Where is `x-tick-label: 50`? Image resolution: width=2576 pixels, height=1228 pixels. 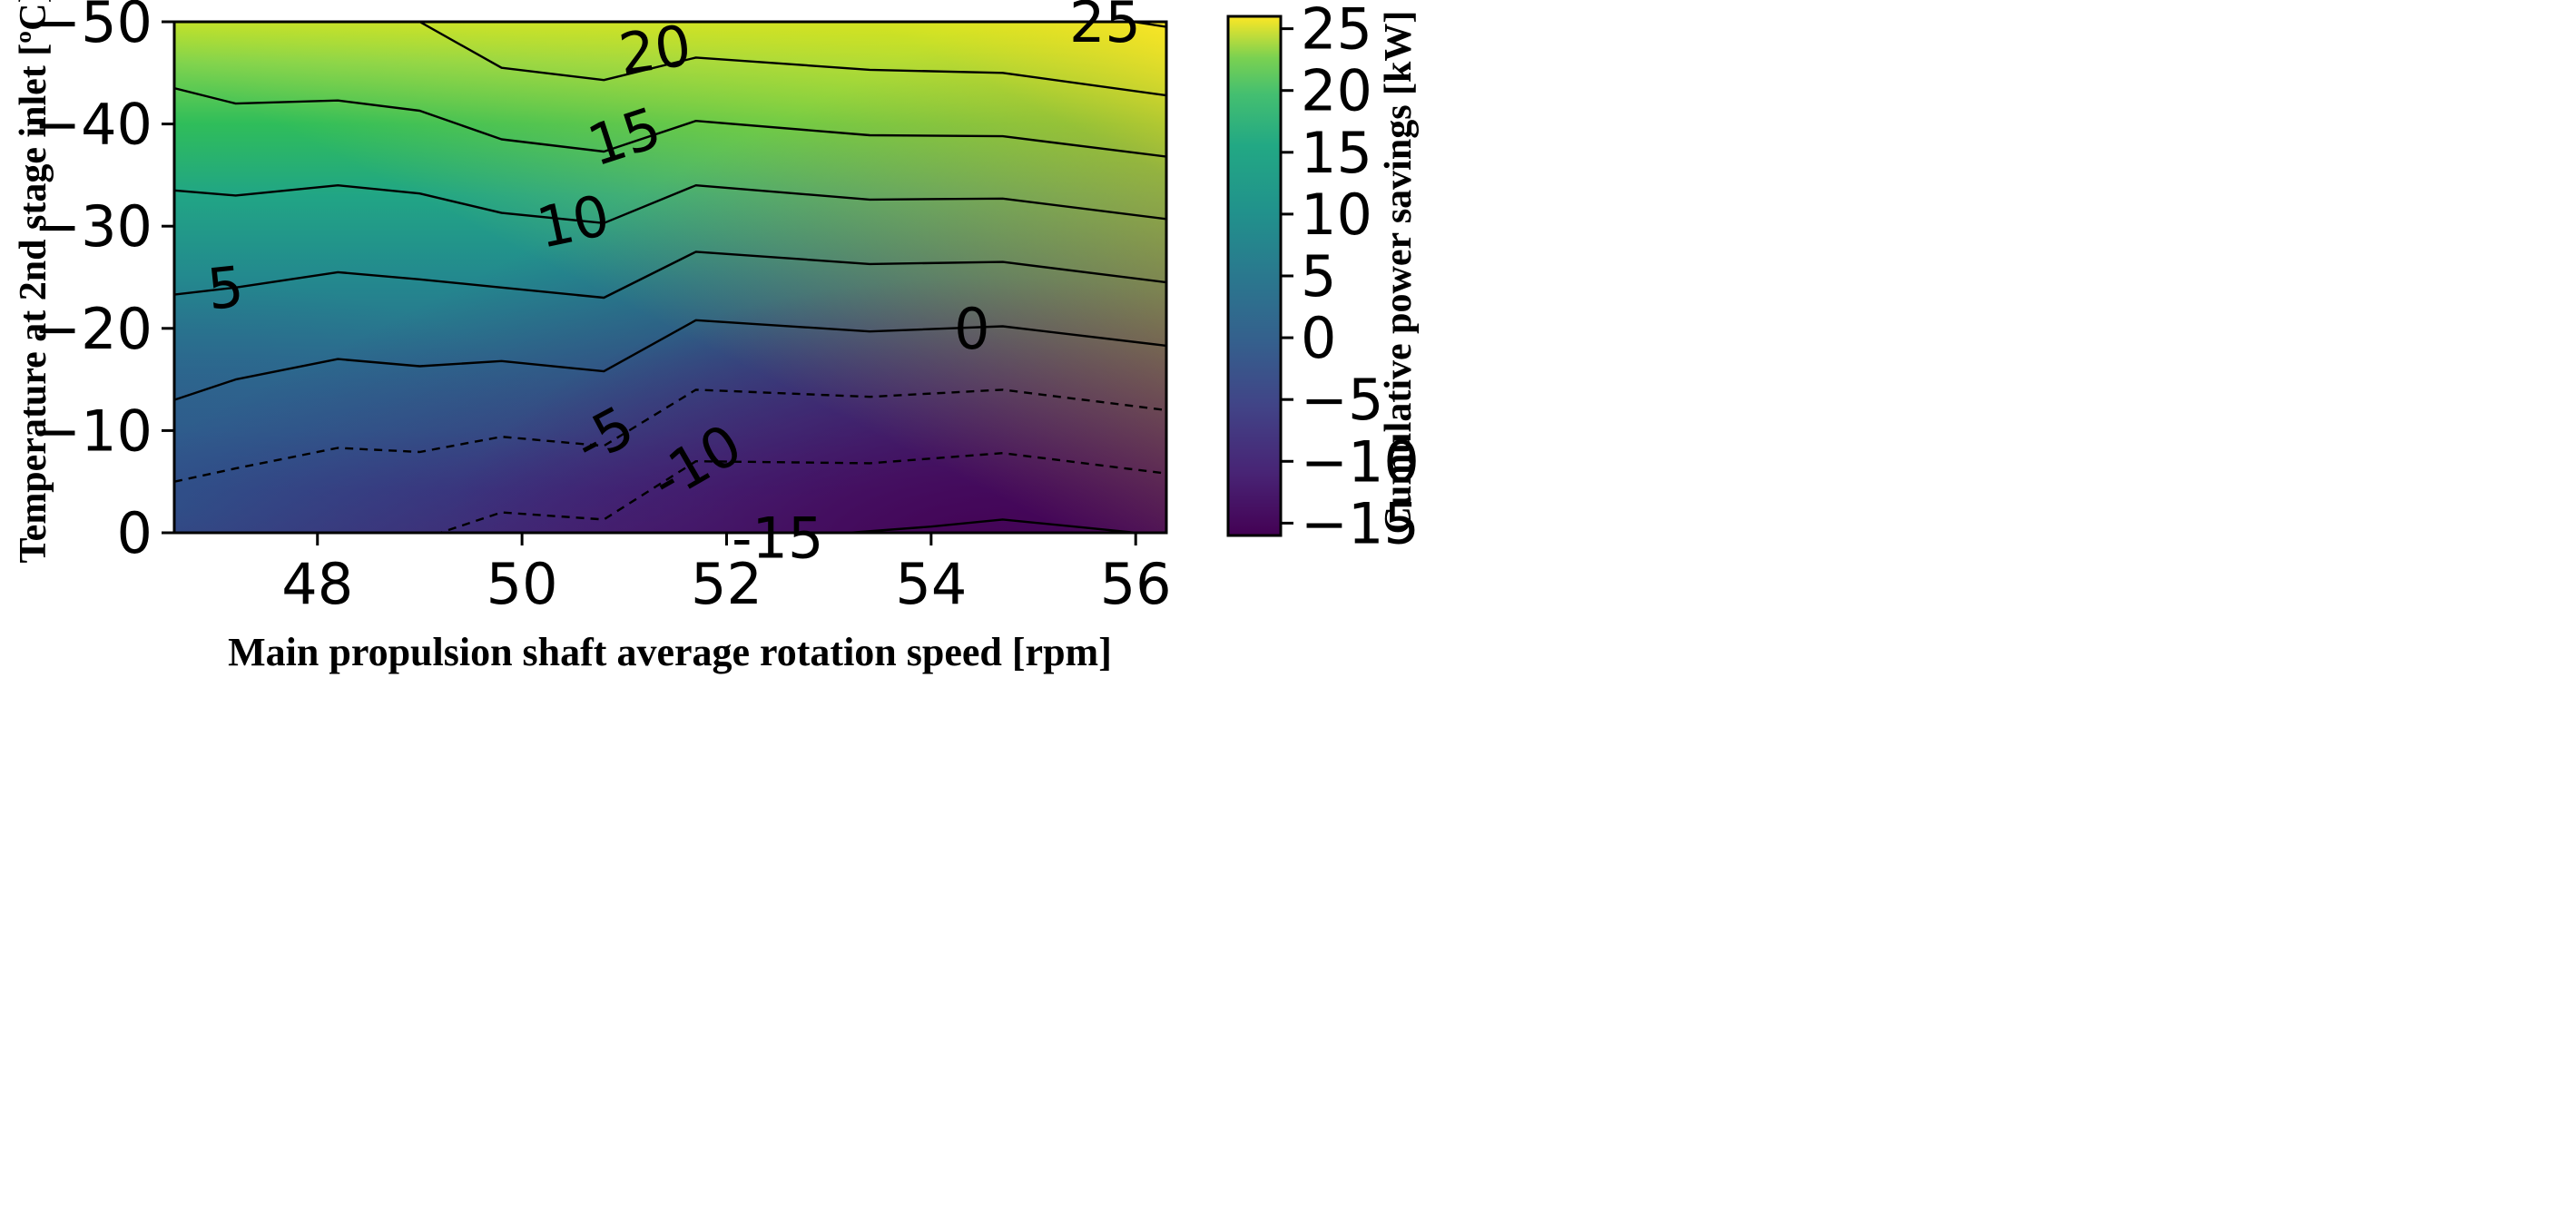 x-tick-label: 50 is located at coordinates (522, 584).